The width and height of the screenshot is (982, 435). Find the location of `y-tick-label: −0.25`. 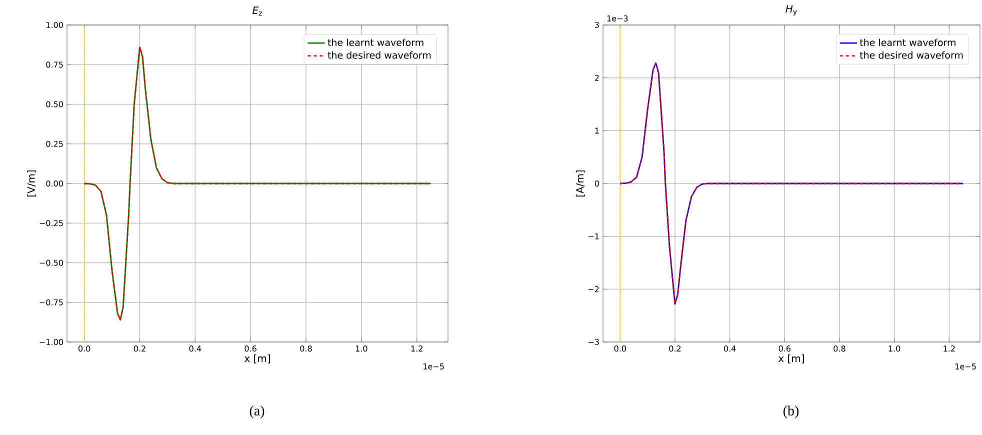

y-tick-label: −0.25 is located at coordinates (51, 223).